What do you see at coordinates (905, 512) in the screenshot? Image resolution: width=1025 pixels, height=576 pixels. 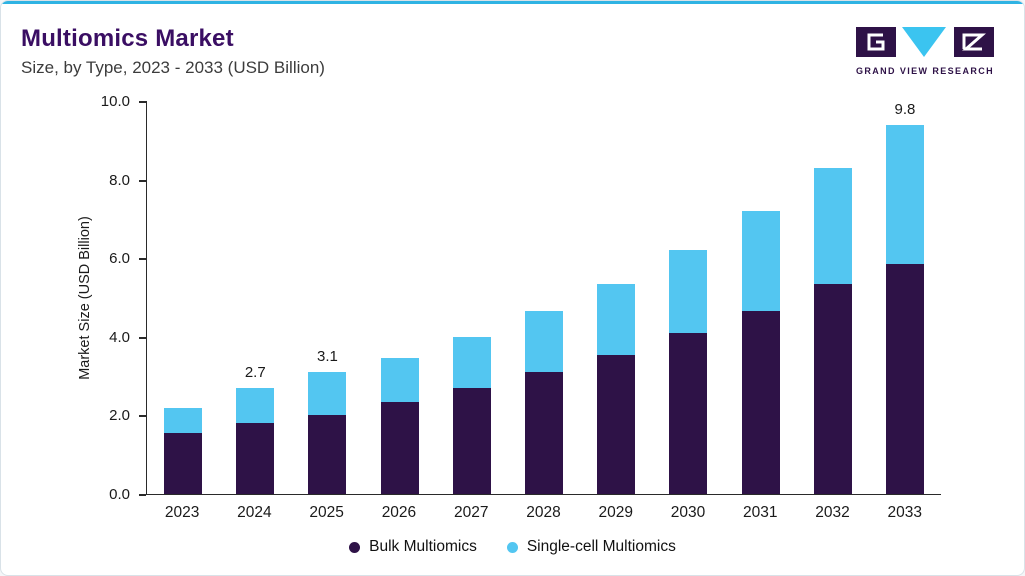 I see `x-tick-label: 2033` at bounding box center [905, 512].